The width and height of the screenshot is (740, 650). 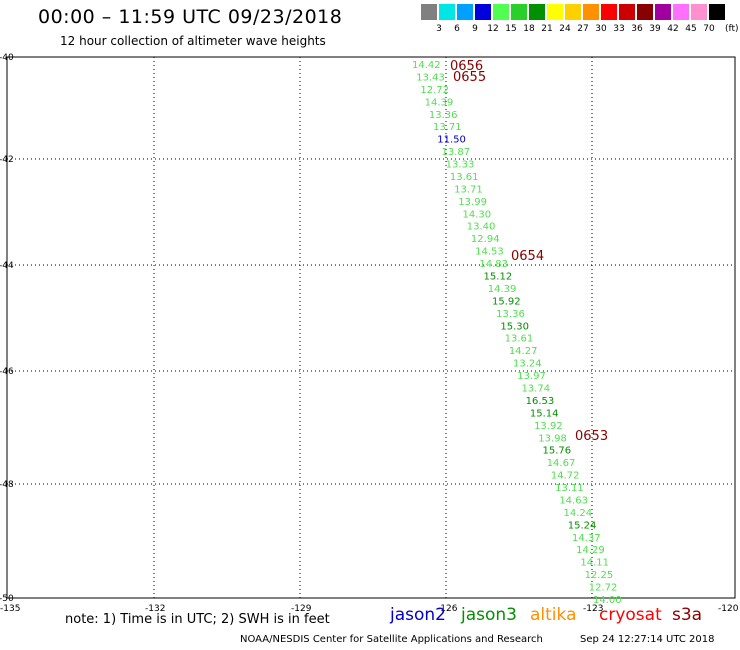 I want to click on wave-height-label: 14.24, so click(x=578, y=513).